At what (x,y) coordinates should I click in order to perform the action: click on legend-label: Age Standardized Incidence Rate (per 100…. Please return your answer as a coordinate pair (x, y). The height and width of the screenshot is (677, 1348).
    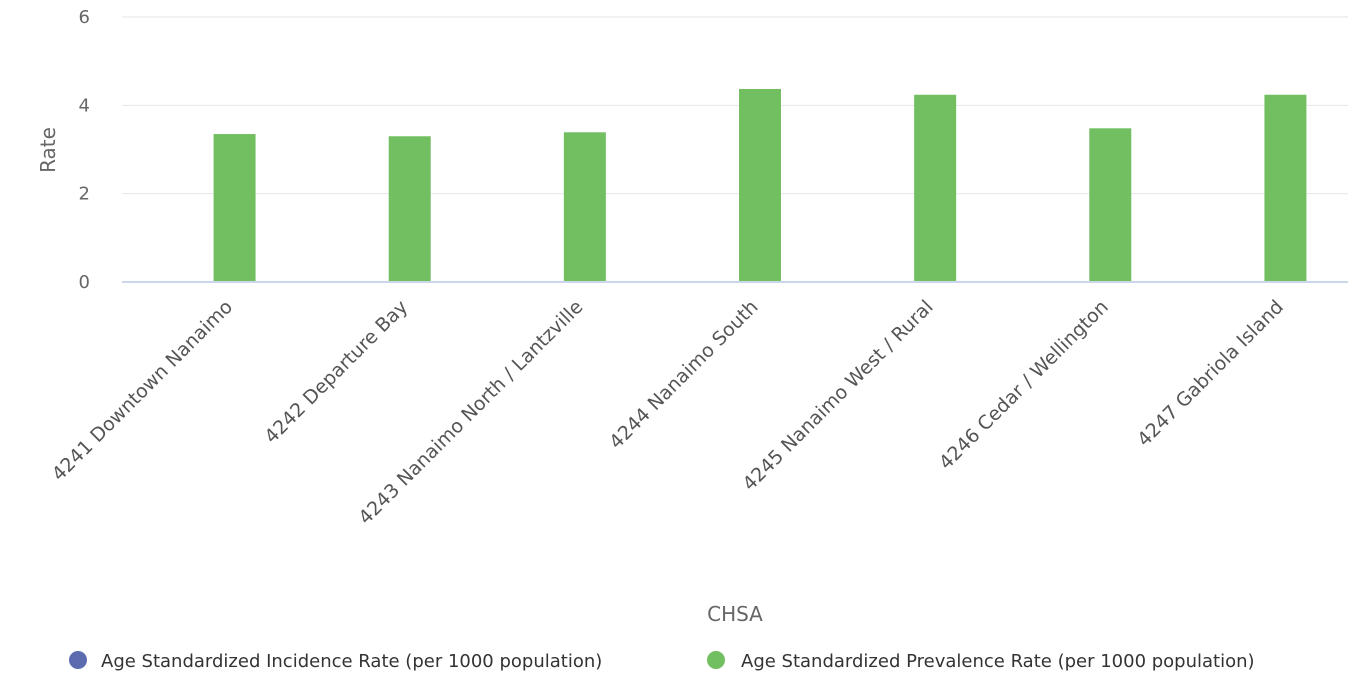
    Looking at the image, I should click on (351, 661).